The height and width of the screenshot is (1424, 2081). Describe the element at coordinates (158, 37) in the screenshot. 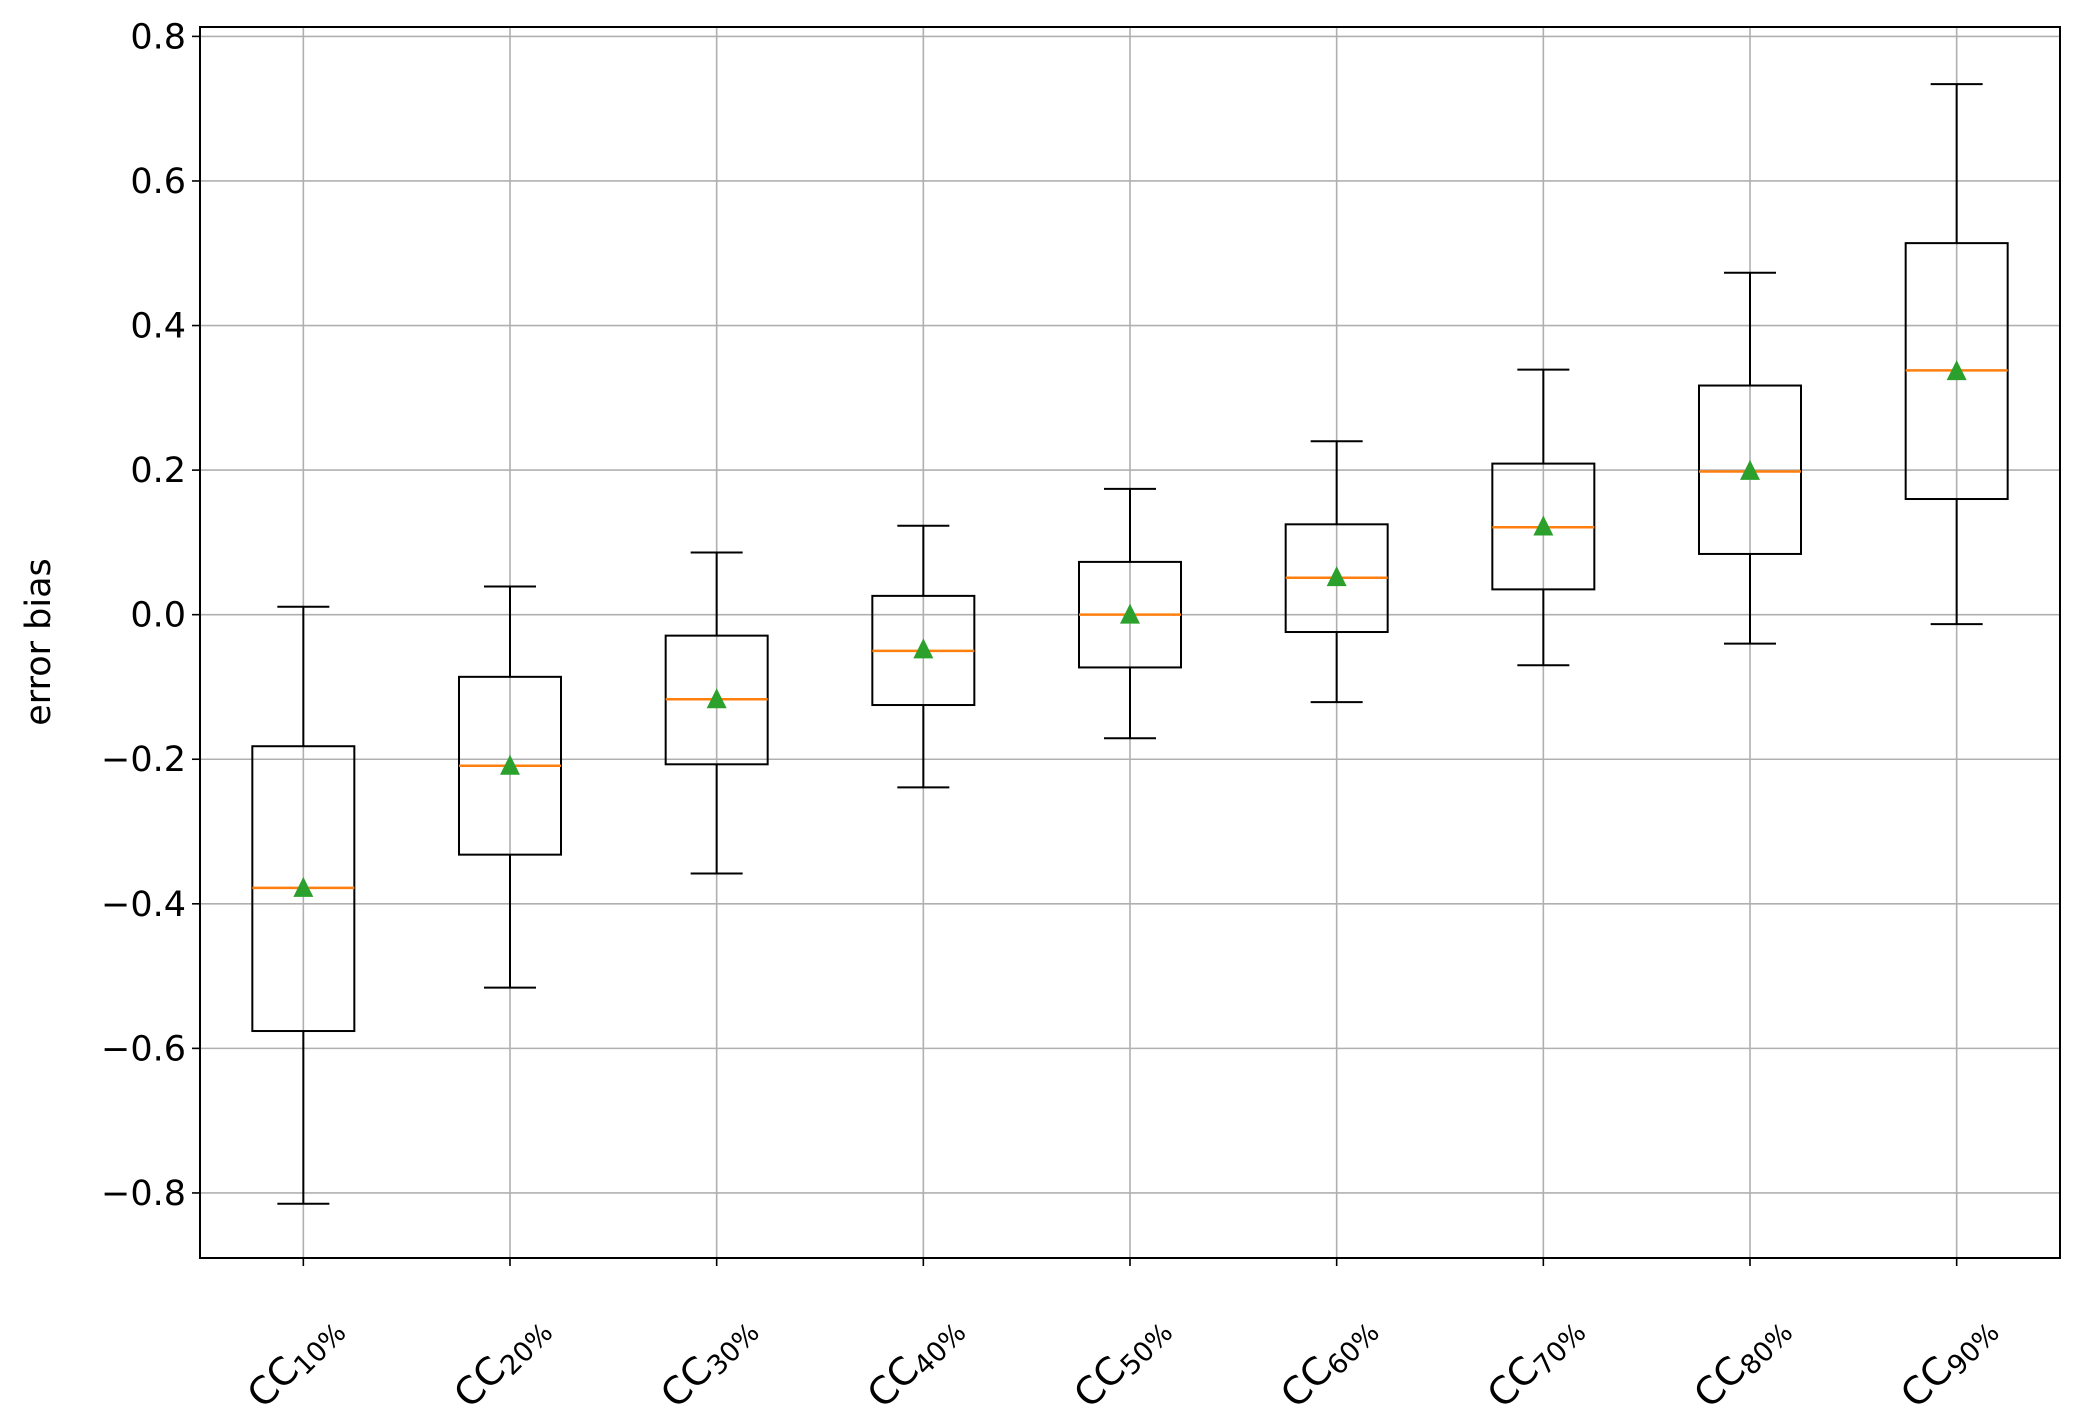

I see `y-tick-label: 0.8` at that location.